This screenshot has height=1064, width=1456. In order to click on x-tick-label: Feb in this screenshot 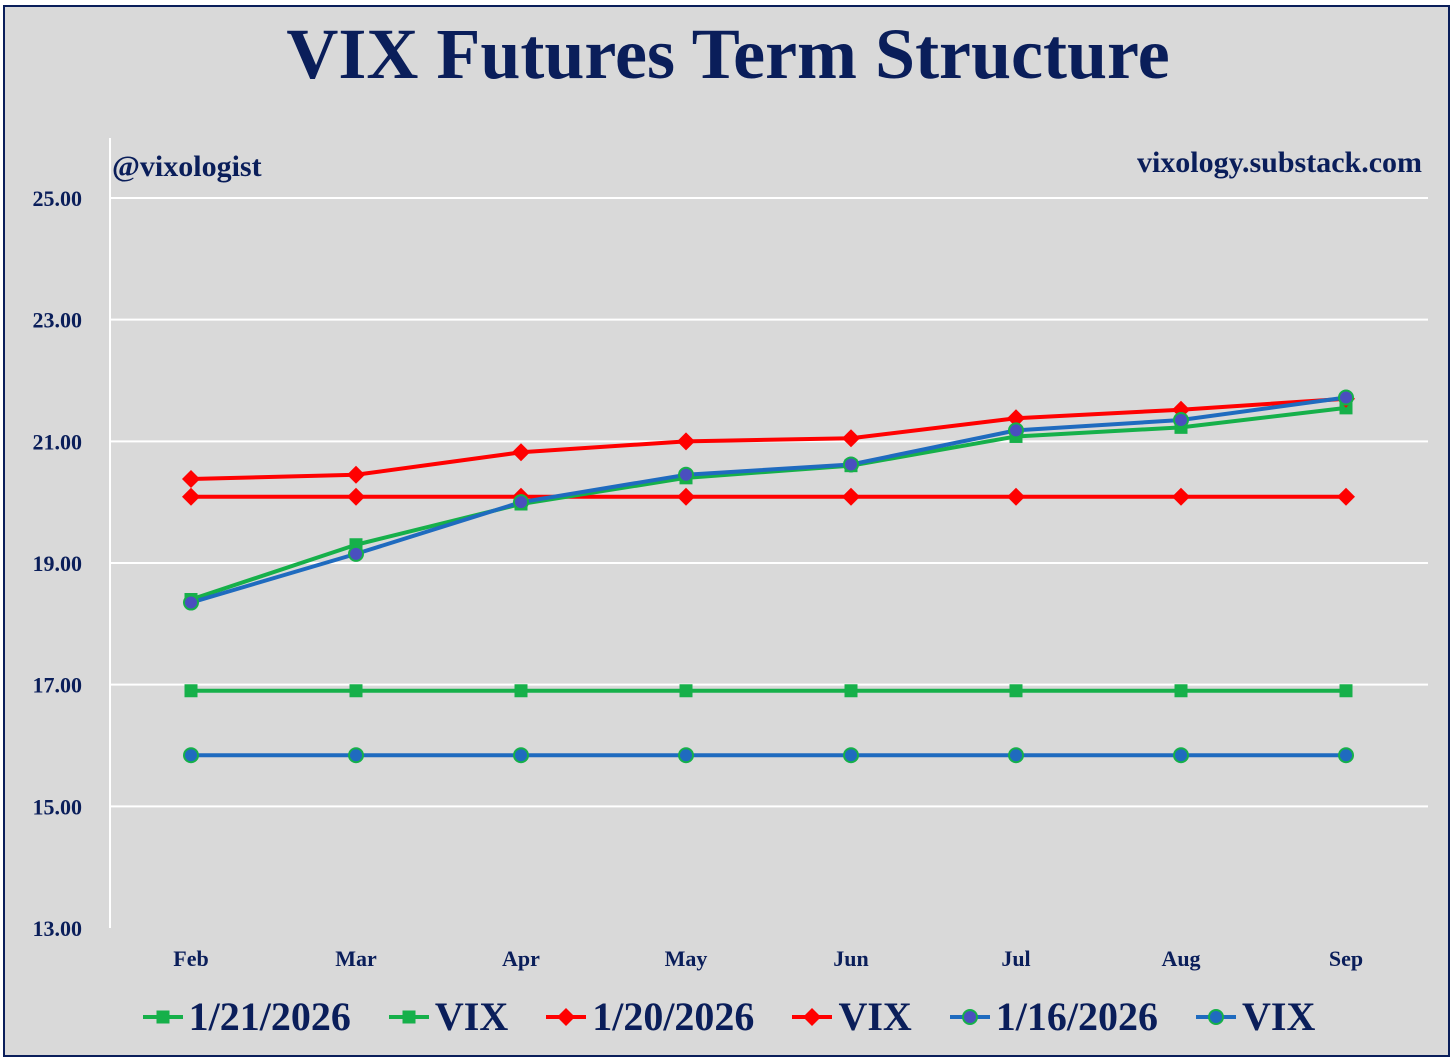, I will do `click(190, 958)`.